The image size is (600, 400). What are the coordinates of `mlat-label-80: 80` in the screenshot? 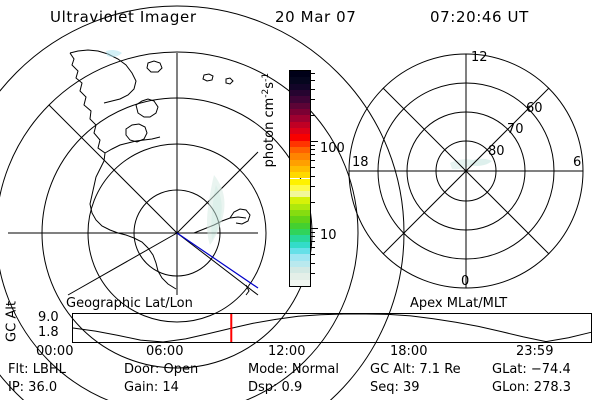 It's located at (496, 151).